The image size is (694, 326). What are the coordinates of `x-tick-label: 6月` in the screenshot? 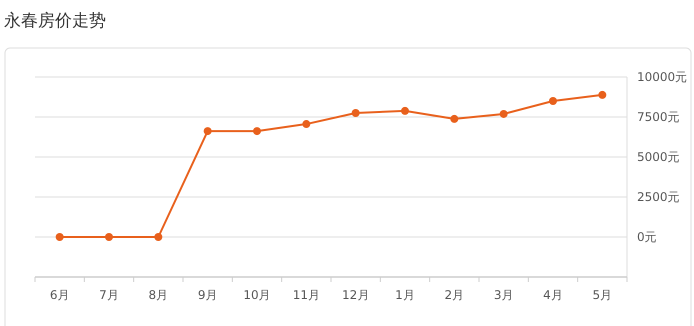 It's located at (60, 295).